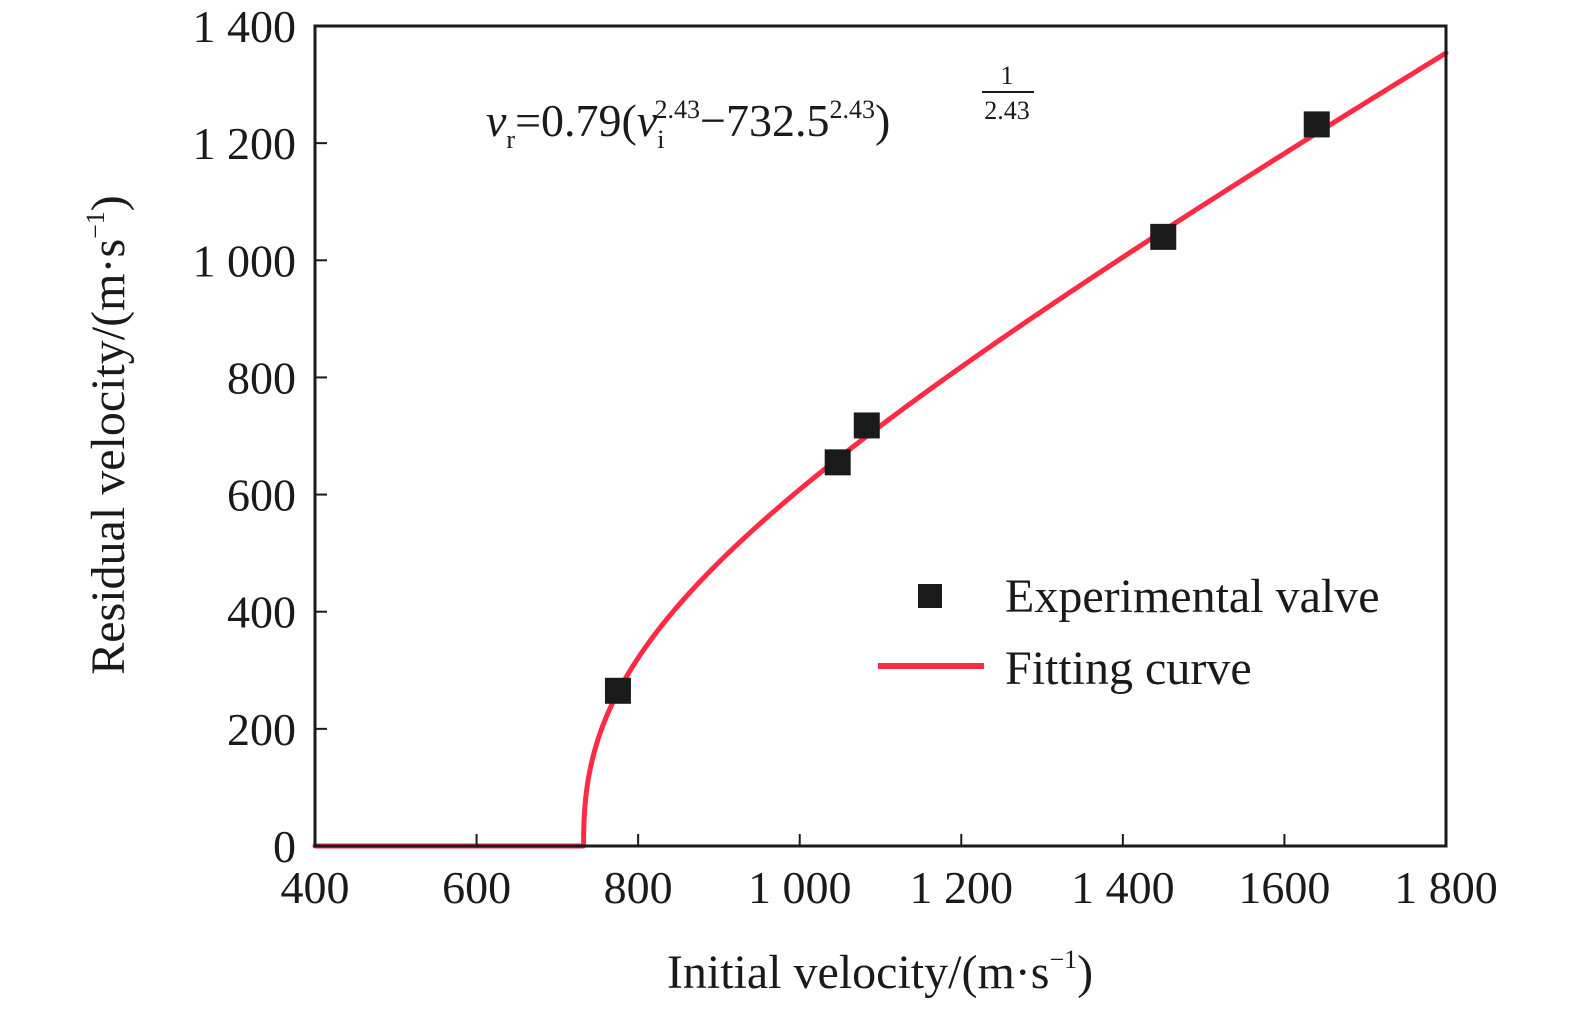  What do you see at coordinates (764, 120) in the screenshot?
I see `eq-minus: −732.5` at bounding box center [764, 120].